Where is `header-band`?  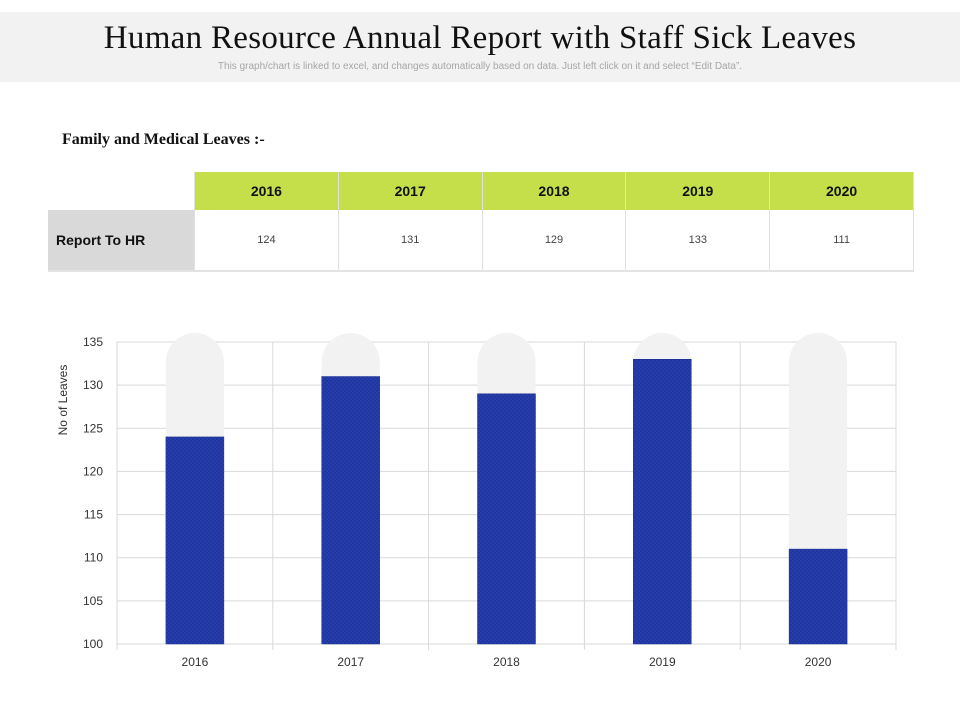
header-band is located at coordinates (480, 47).